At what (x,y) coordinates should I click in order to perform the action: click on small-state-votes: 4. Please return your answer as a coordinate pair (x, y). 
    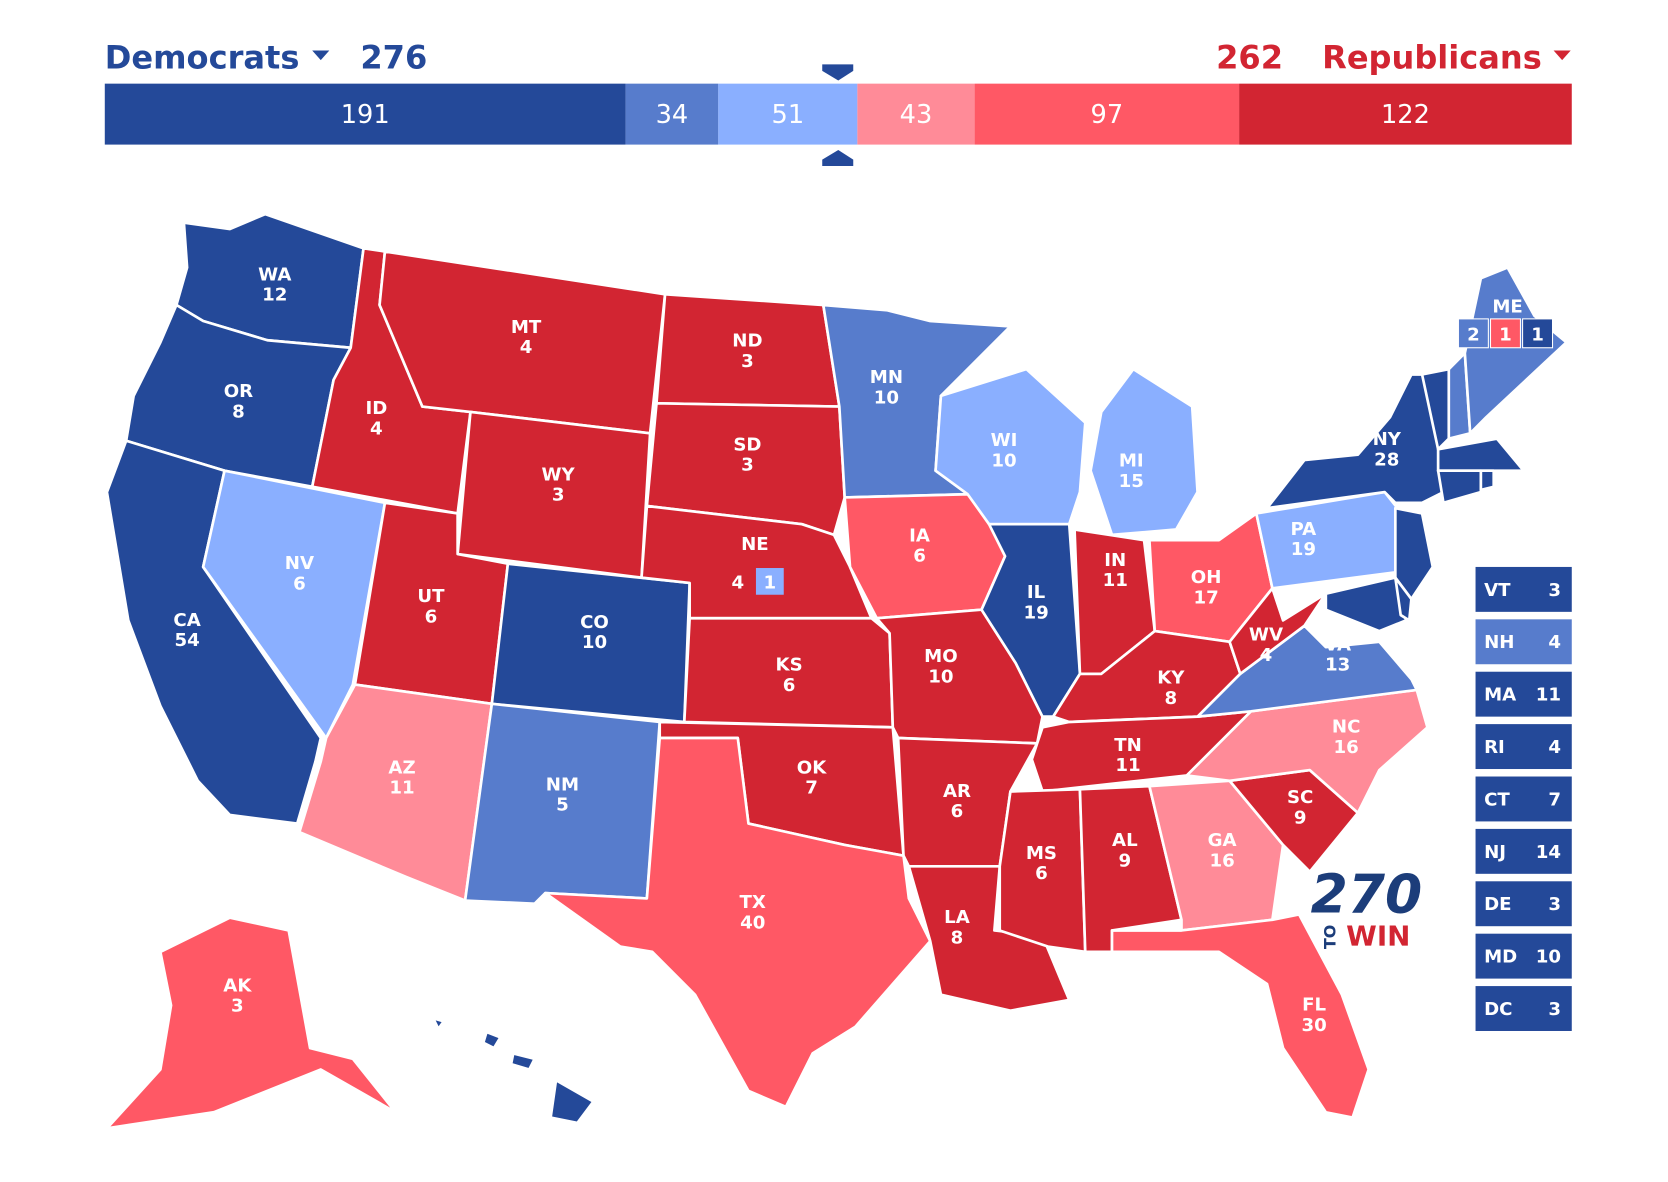
    Looking at the image, I should click on (1554, 642).